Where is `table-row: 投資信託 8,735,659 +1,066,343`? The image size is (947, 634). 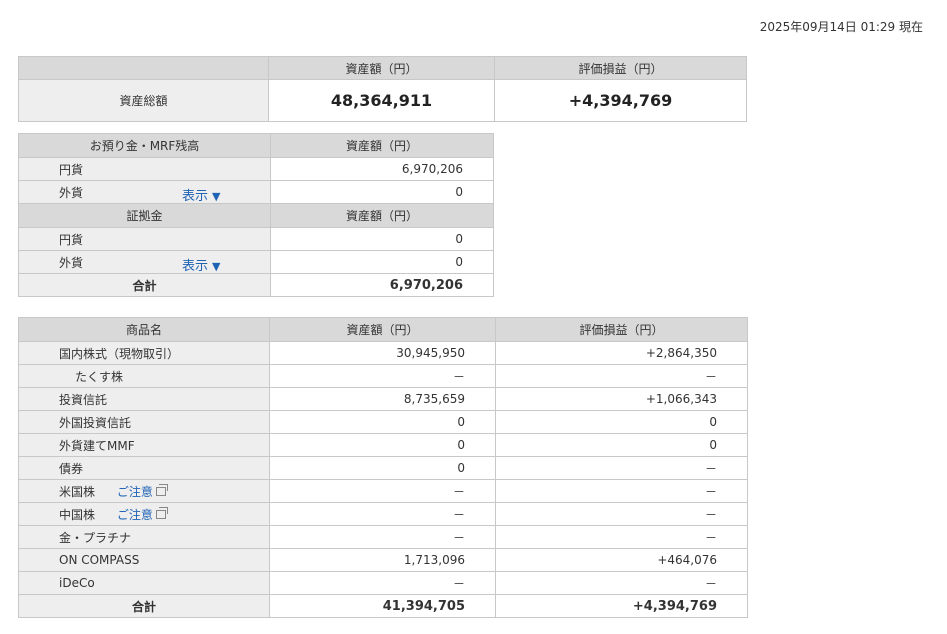 table-row: 投資信託 8,735,659 +1,066,343 is located at coordinates (383, 399).